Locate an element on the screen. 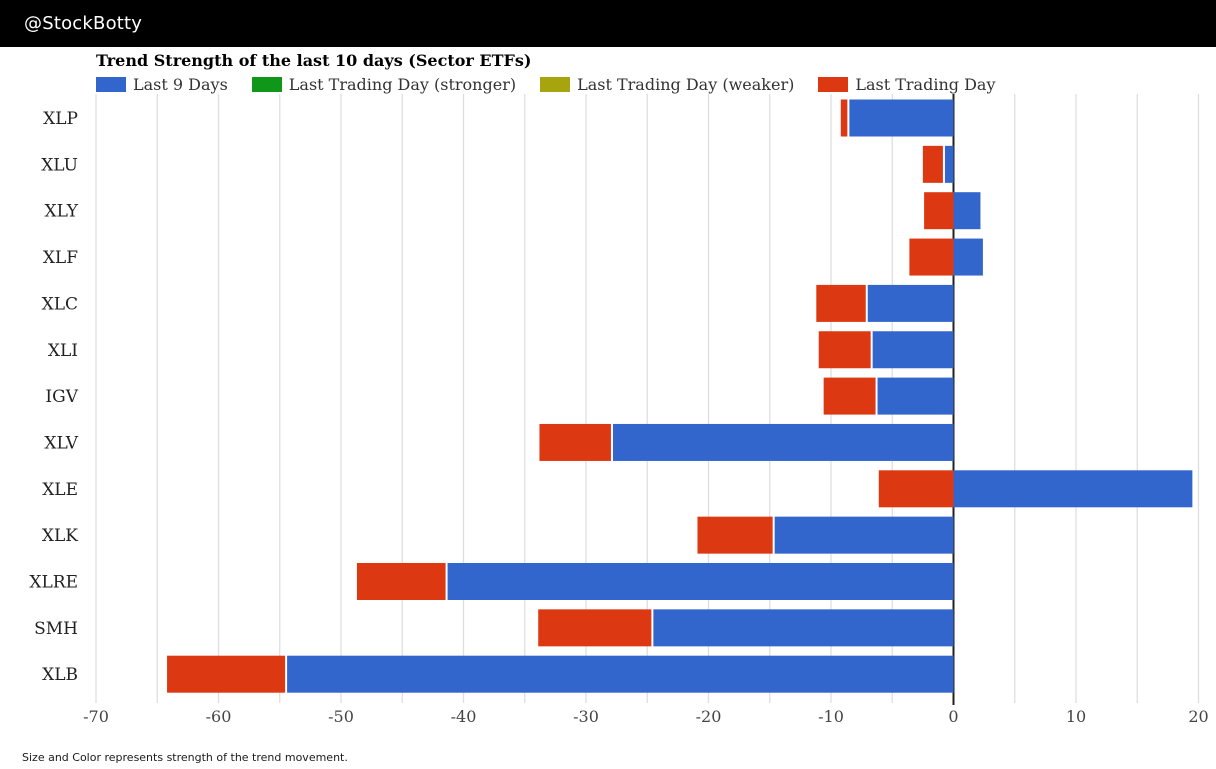  y-label-XLC: XLC is located at coordinates (60, 304).